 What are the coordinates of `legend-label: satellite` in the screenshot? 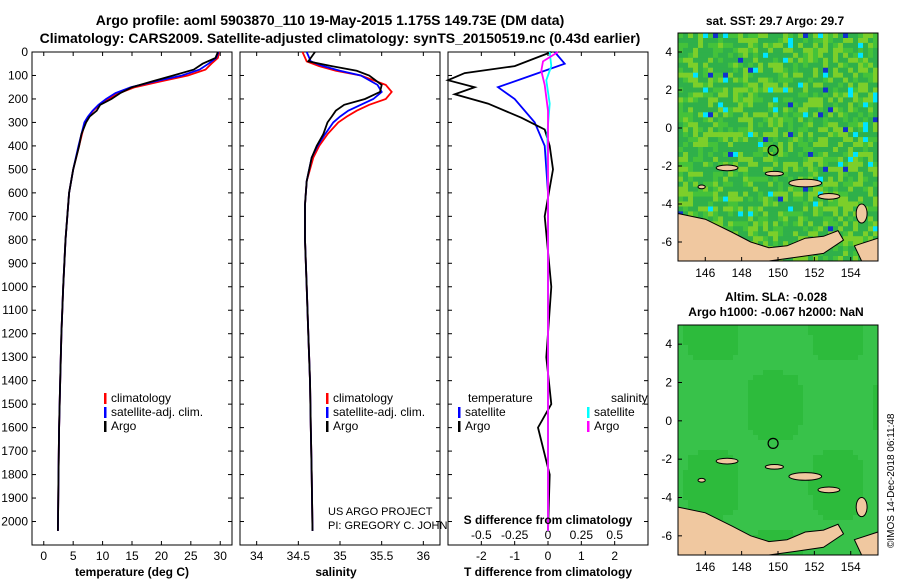 It's located at (614, 412).